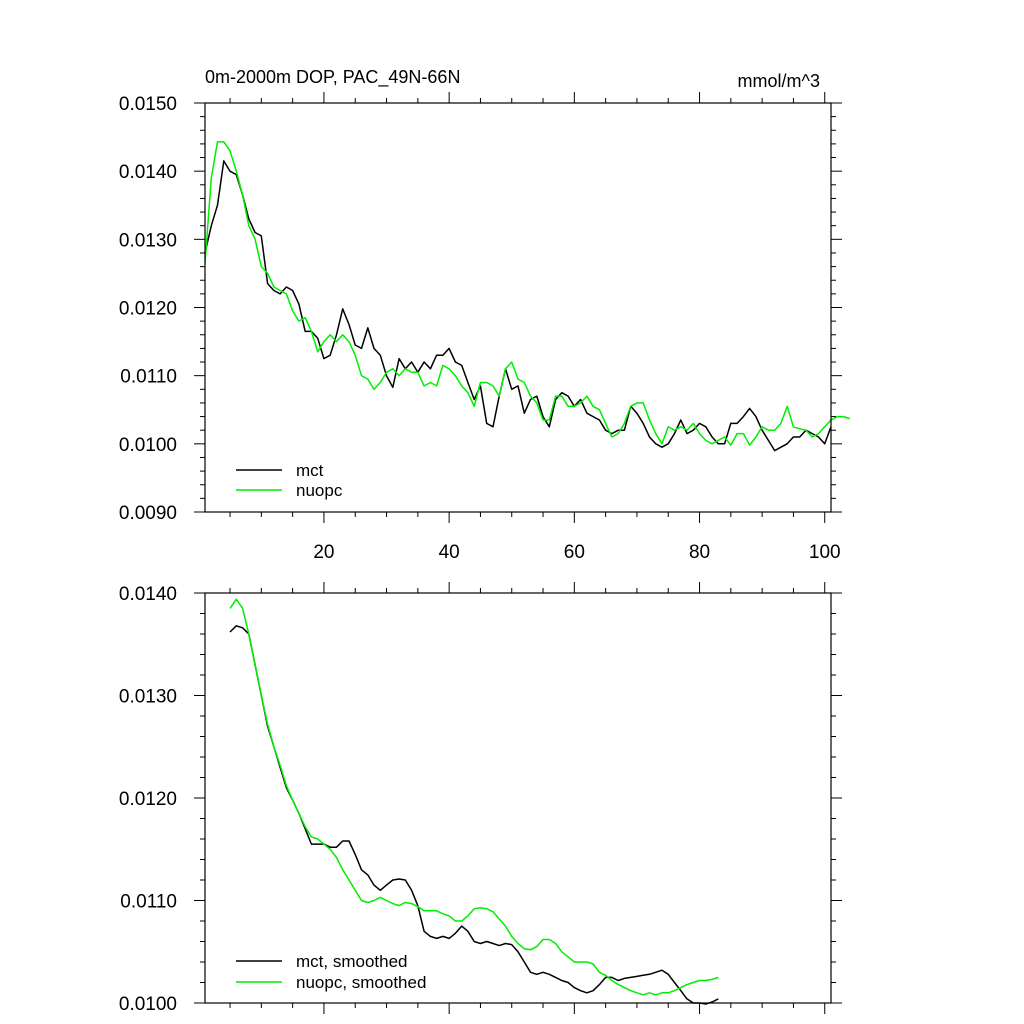 The height and width of the screenshot is (1024, 1024). I want to click on x-tick-label: 100, so click(825, 552).